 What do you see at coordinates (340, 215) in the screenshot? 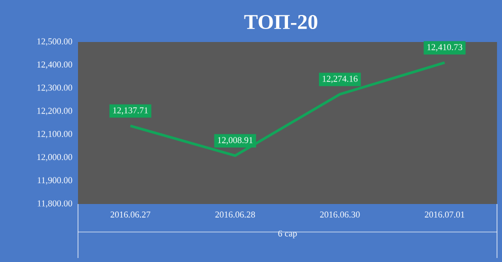
I see `x-tick-label: 2016.06.30` at bounding box center [340, 215].